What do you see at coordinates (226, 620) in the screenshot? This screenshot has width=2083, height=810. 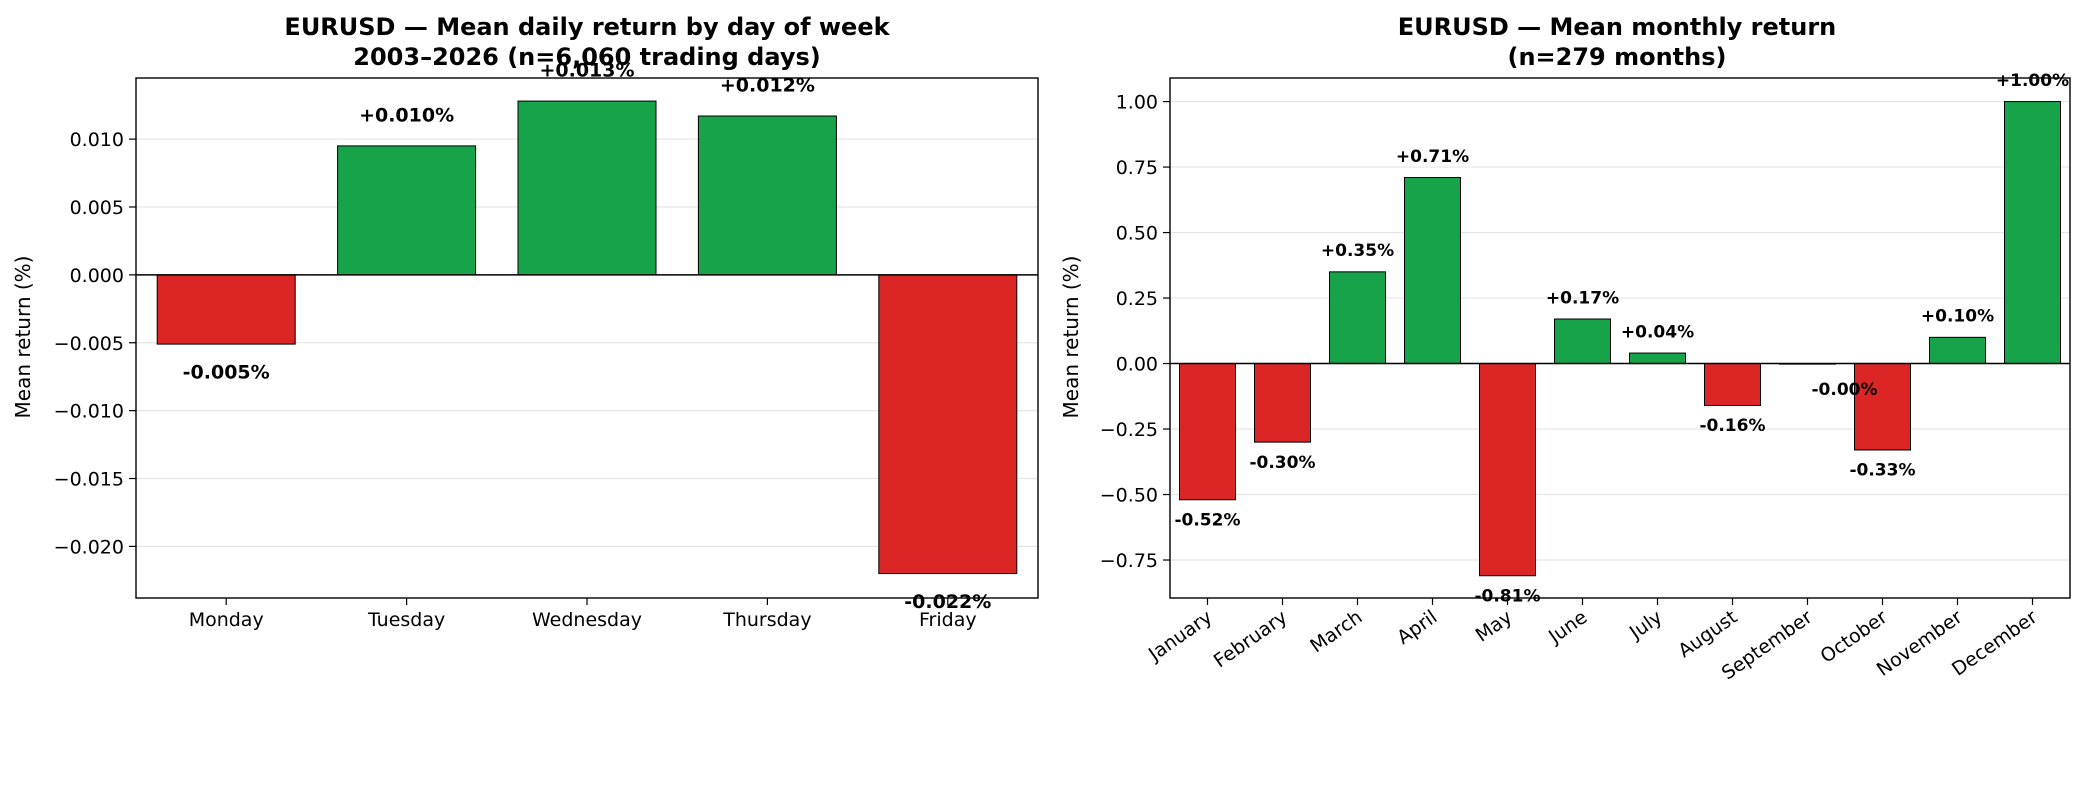 I see `weekday-xtick-label: Monday` at bounding box center [226, 620].